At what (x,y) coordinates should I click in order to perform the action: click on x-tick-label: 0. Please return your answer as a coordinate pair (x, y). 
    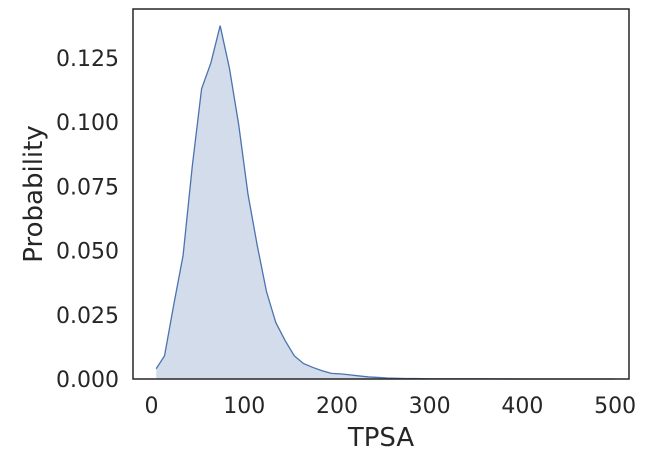
    Looking at the image, I should click on (152, 406).